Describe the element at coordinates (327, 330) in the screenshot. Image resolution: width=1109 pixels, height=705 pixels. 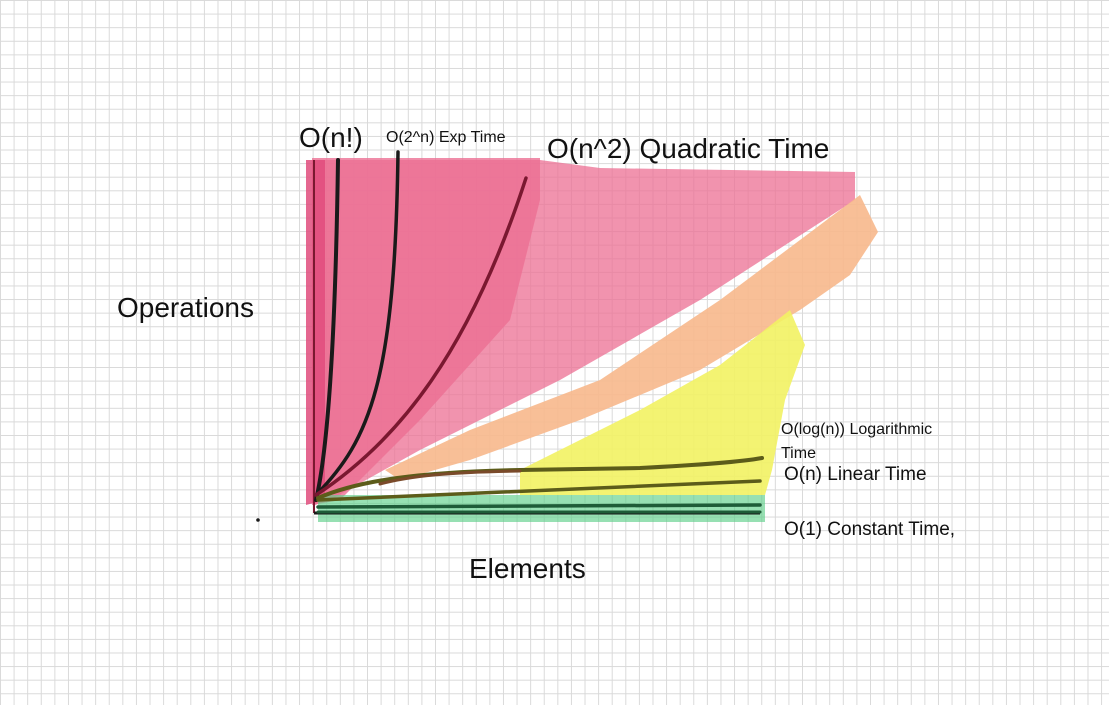
I see `factorial-curve` at that location.